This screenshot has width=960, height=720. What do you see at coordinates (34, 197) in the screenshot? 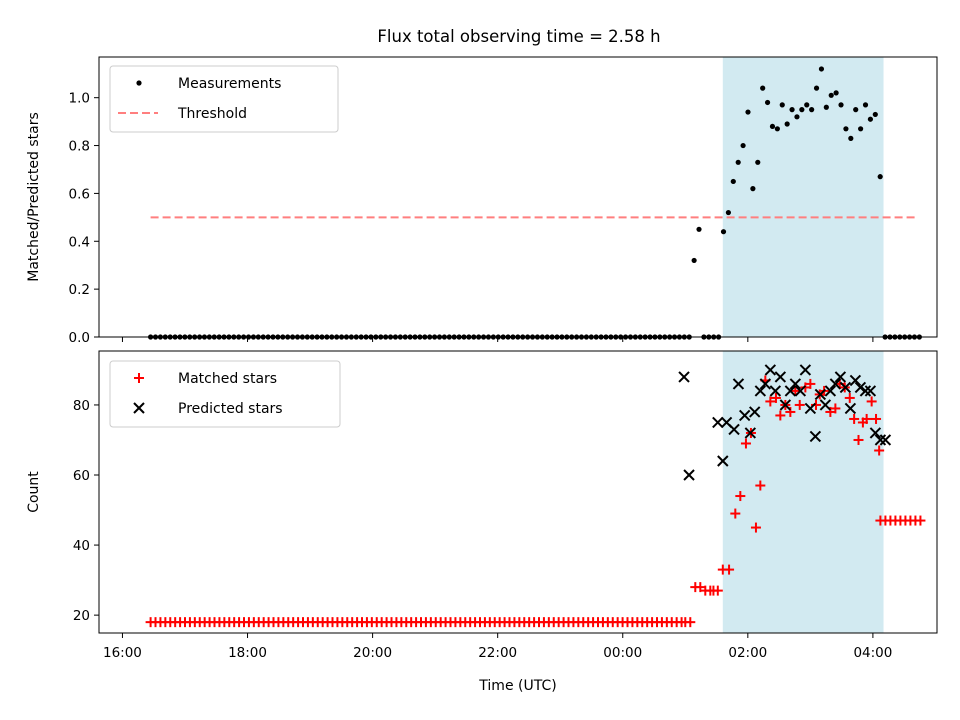
I see `top-y-axis-label: Matched/Predicted stars` at bounding box center [34, 197].